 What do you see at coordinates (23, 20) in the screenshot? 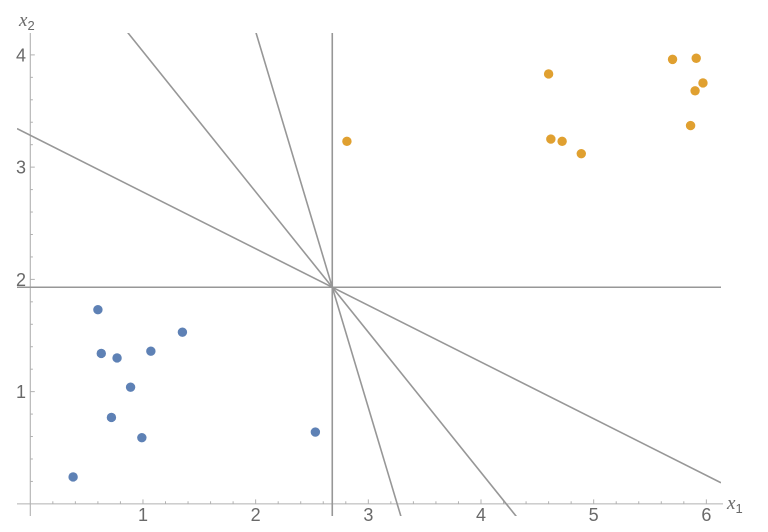
I see `y-axis-label-base: x` at bounding box center [23, 20].